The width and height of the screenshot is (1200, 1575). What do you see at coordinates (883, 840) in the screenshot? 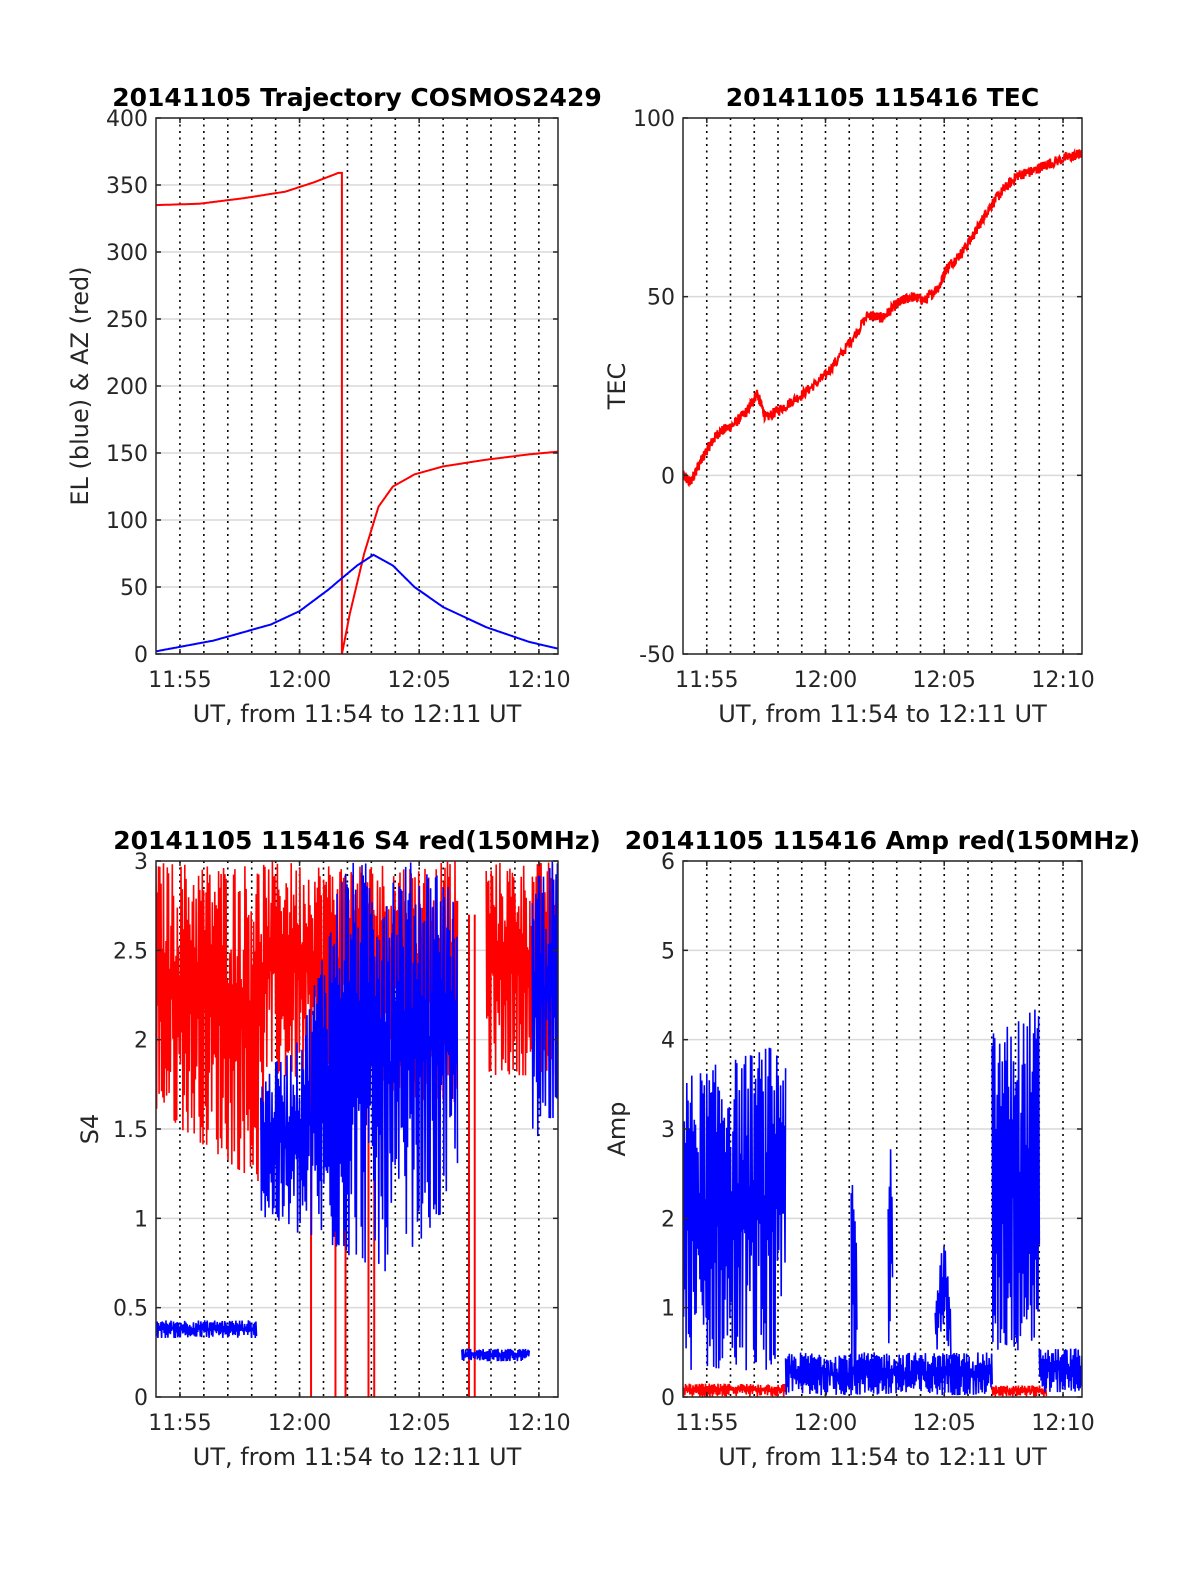
I see `chart-title: 20141105 115416 Amp red(150MHz)` at bounding box center [883, 840].